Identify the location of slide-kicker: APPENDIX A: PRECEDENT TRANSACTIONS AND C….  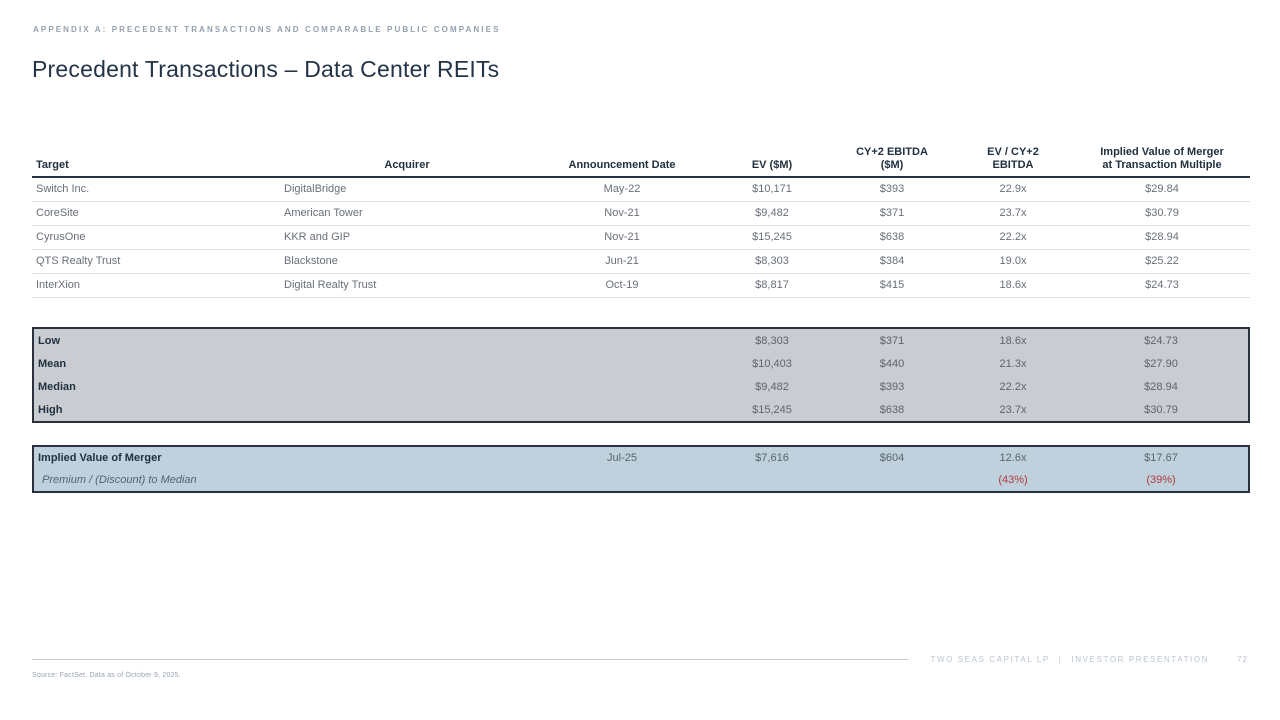
(267, 29).